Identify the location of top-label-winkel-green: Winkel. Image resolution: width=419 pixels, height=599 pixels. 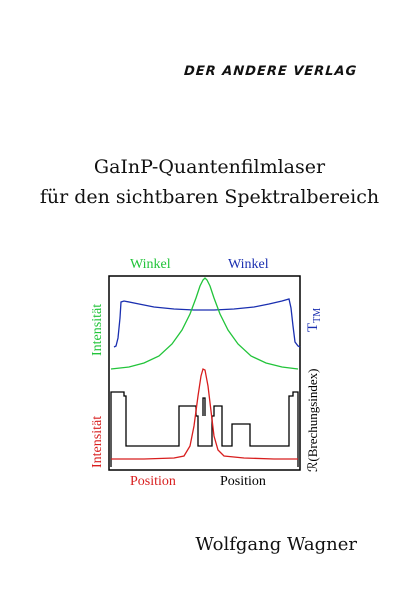
(150, 264).